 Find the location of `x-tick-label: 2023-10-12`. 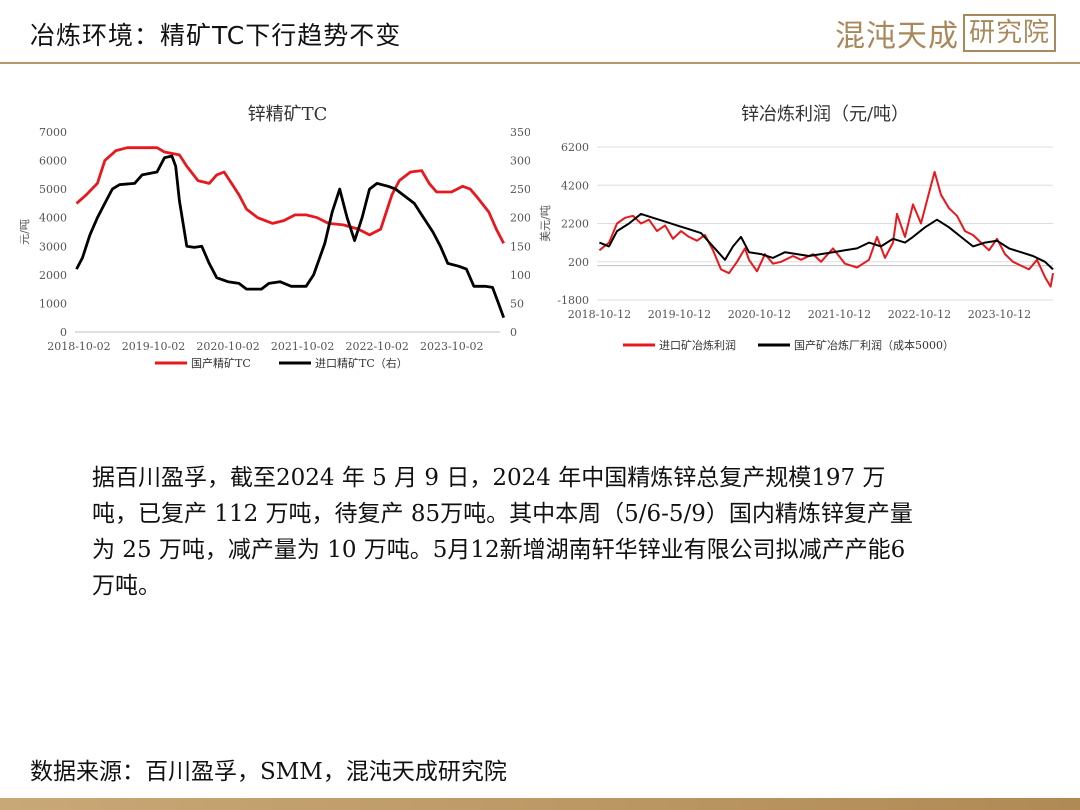

x-tick-label: 2023-10-12 is located at coordinates (999, 314).